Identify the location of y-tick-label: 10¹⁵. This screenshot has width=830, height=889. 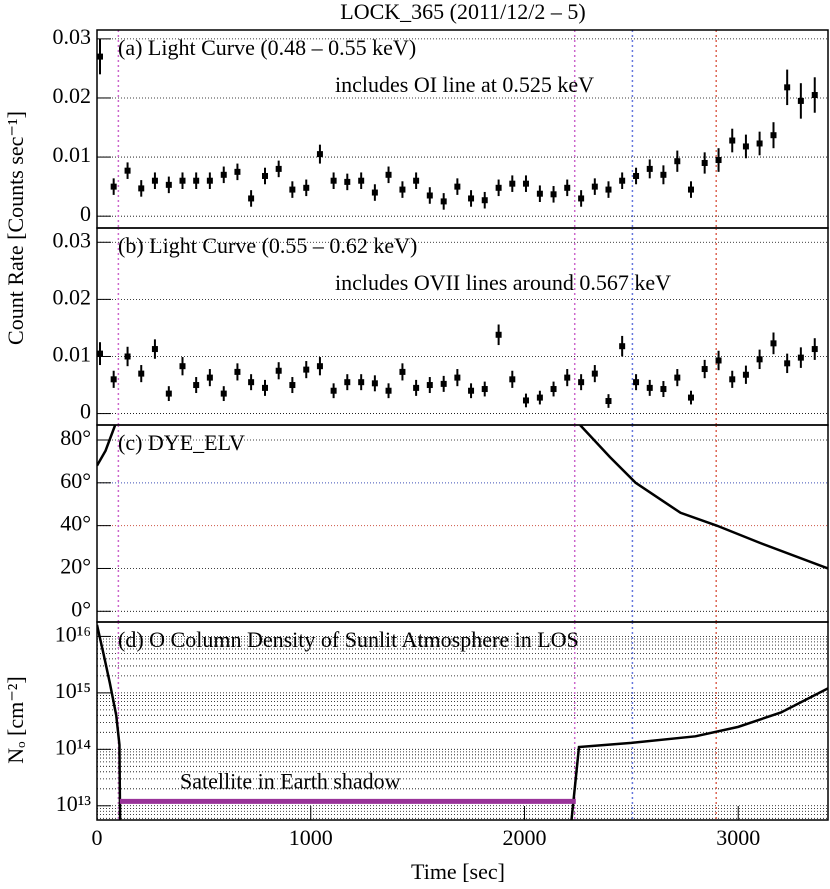
(73, 690).